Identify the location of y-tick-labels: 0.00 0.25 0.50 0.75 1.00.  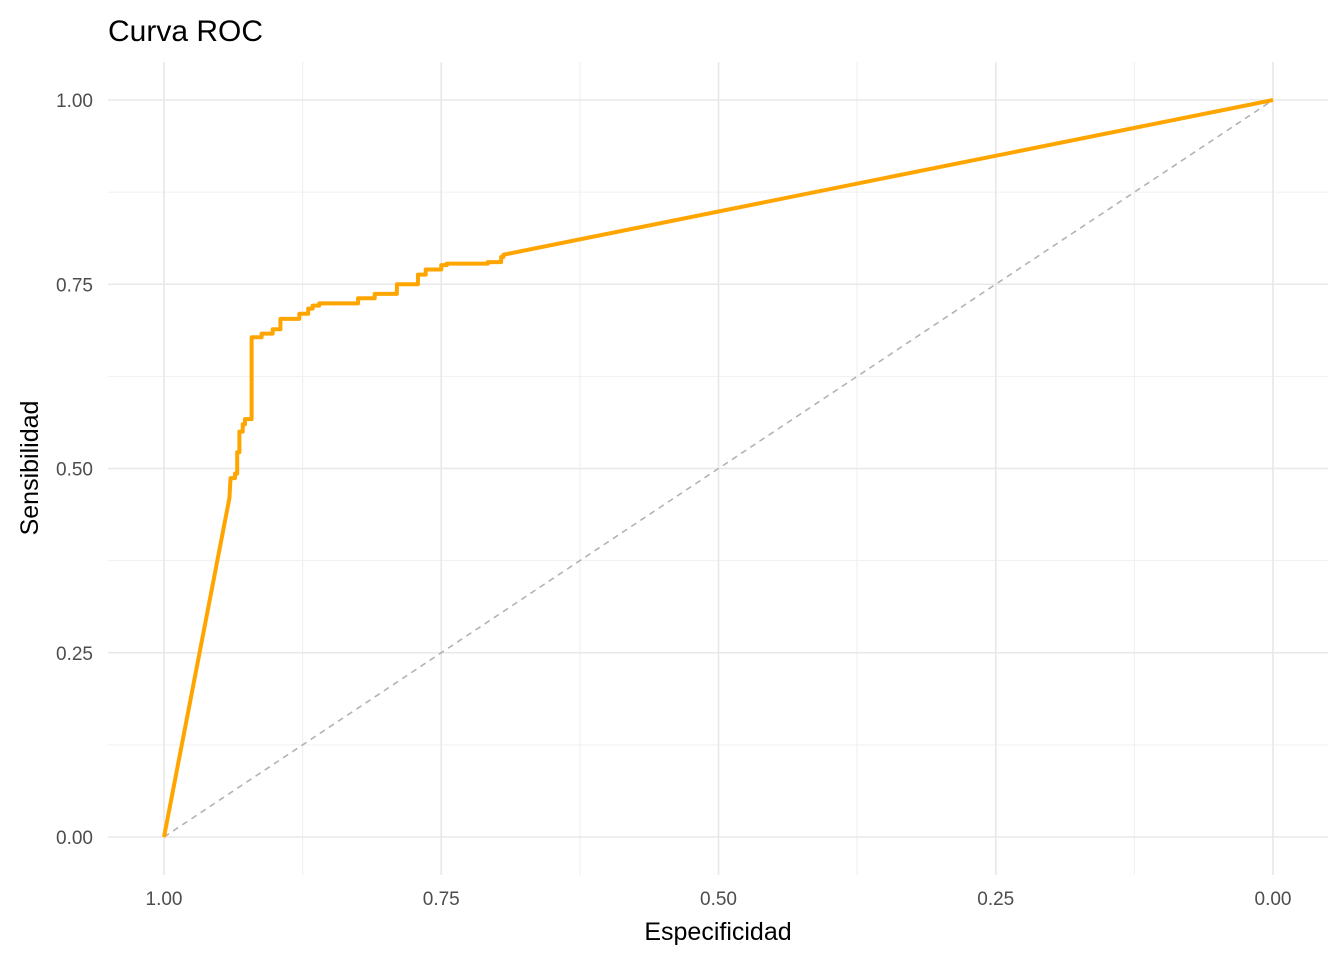
(74, 470).